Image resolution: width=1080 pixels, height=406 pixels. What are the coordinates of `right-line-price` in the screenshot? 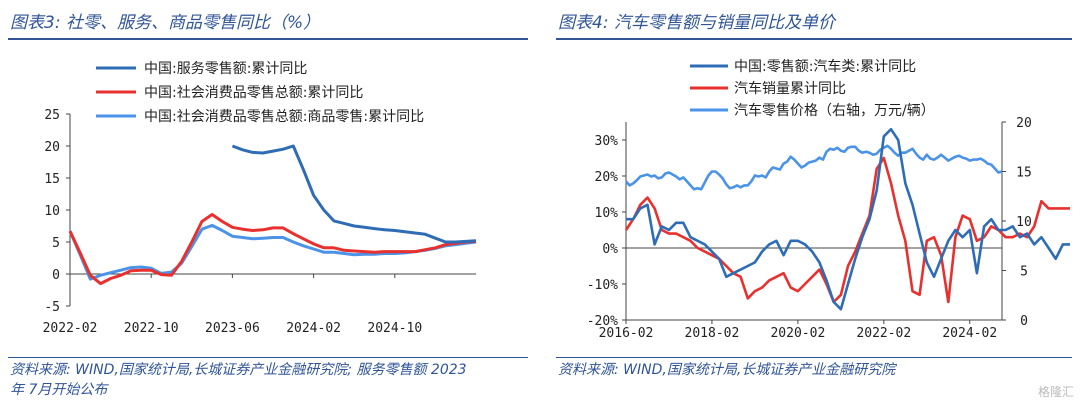 It's located at (814, 167).